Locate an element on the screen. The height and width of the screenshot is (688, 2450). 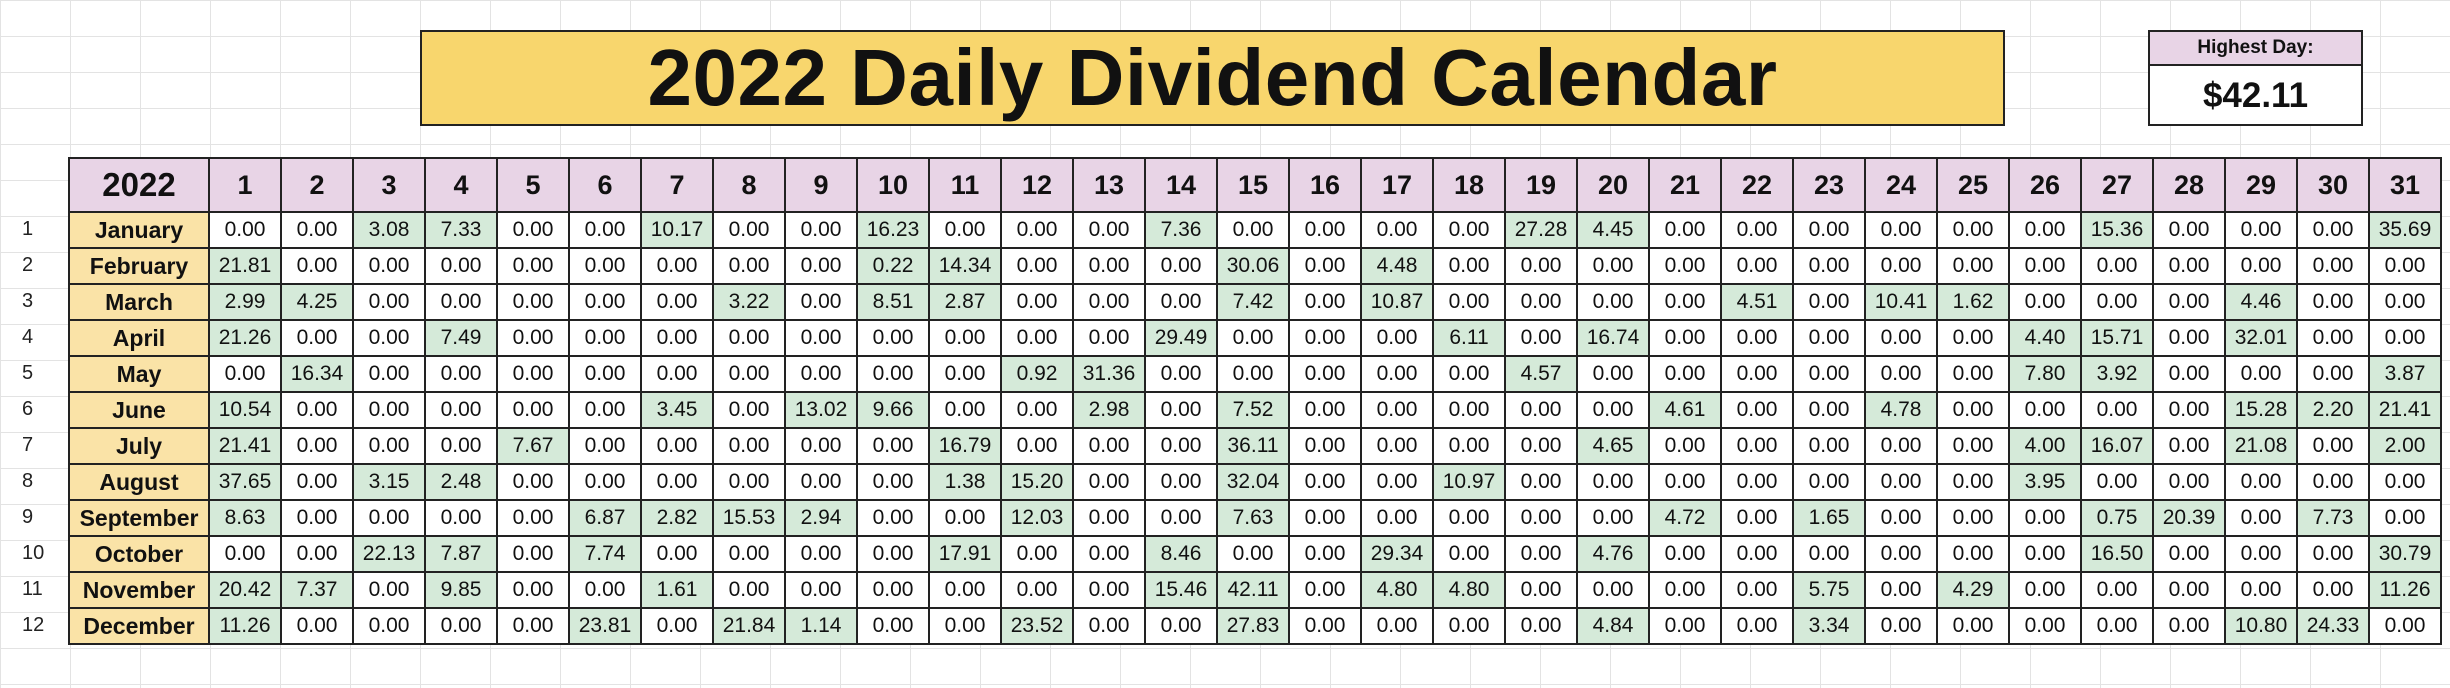
dividend-cell: 7.33 is located at coordinates (461, 230).